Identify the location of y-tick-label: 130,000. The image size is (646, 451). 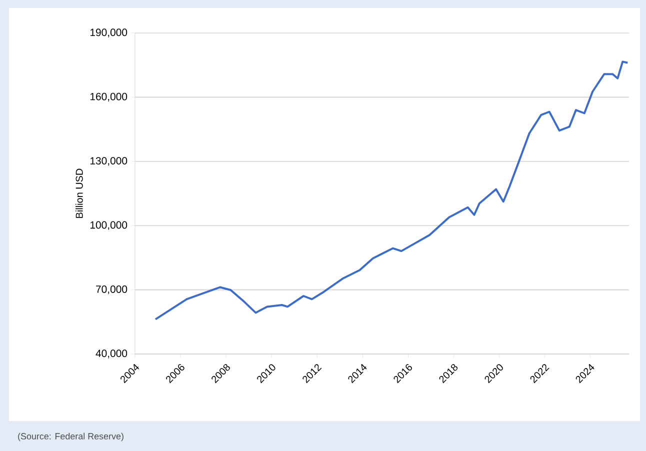
(109, 161).